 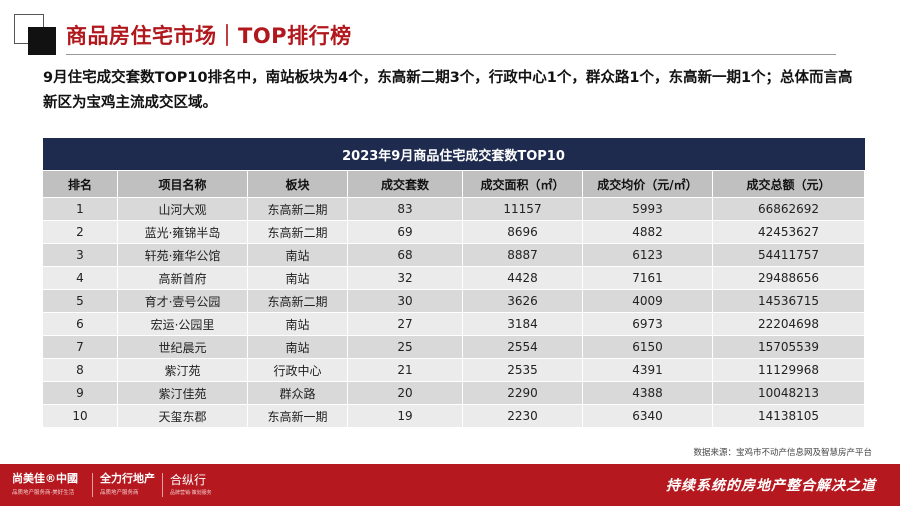 I want to click on area-cell: 2290, so click(x=522, y=393).